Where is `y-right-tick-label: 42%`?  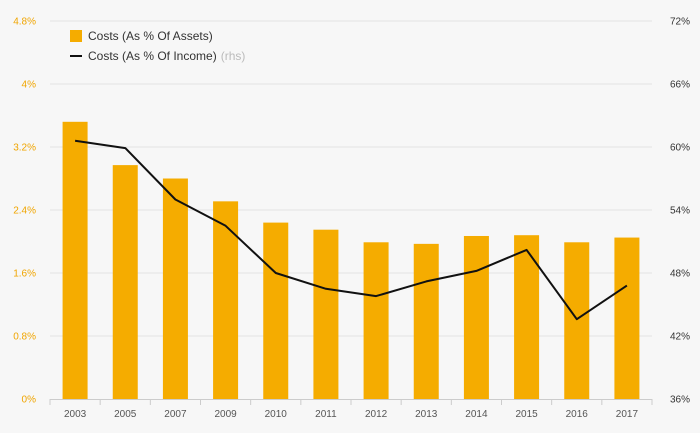
y-right-tick-label: 42% is located at coordinates (680, 337).